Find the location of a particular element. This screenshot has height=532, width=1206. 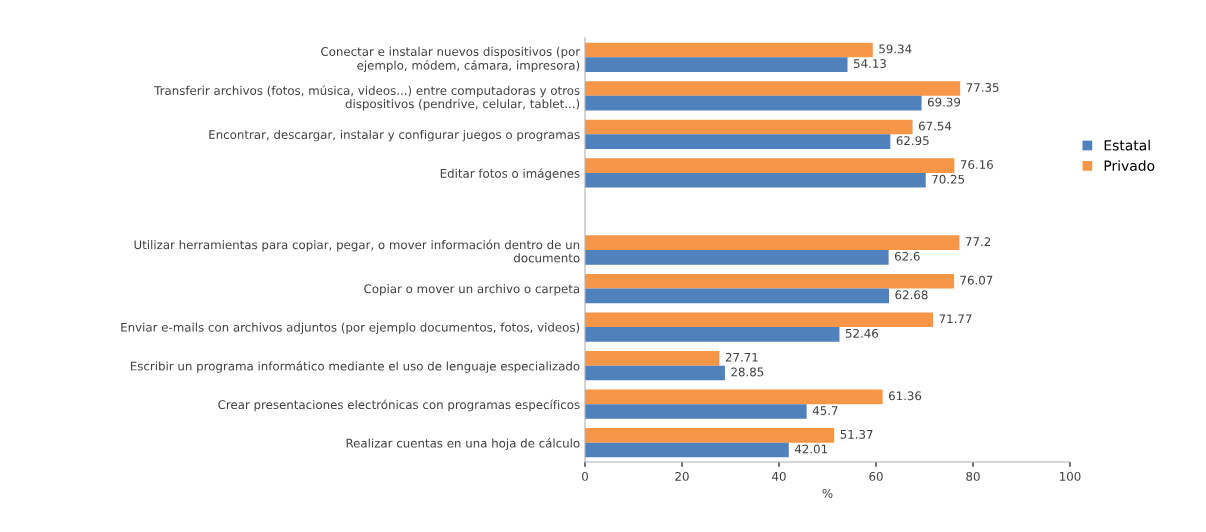

y-tick-label: Utilizar herramientas para copiar, pegar, o mover información dentro de un documento is located at coordinates (357, 251).